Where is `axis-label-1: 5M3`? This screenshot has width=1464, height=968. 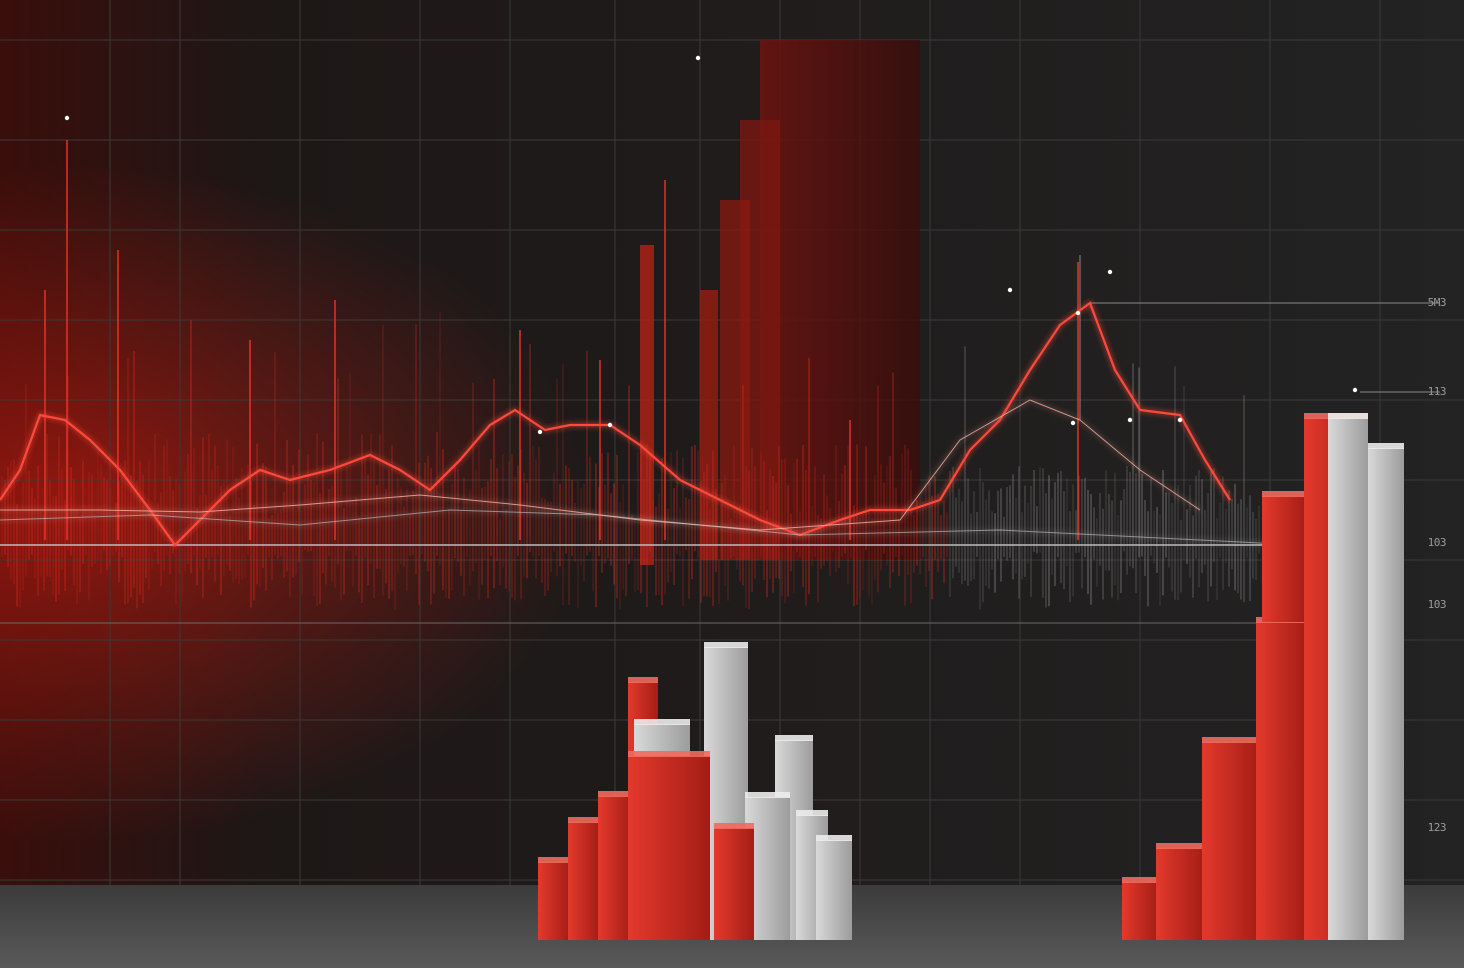
axis-label-1: 5M3 is located at coordinates (1437, 302).